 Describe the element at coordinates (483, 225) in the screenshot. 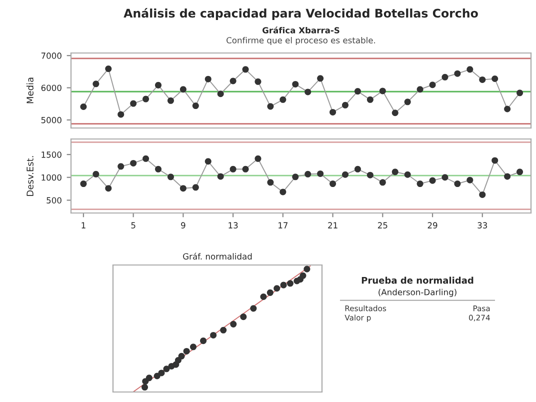

I see `x-tick-label: 33` at that location.